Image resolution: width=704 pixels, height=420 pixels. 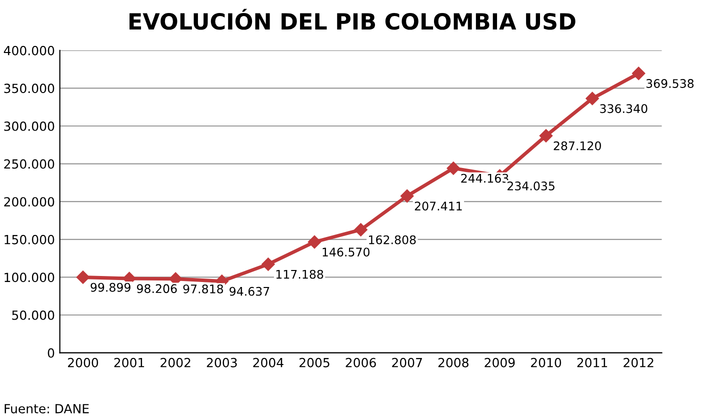 I want to click on x-tick-label: 2011, so click(x=592, y=363).